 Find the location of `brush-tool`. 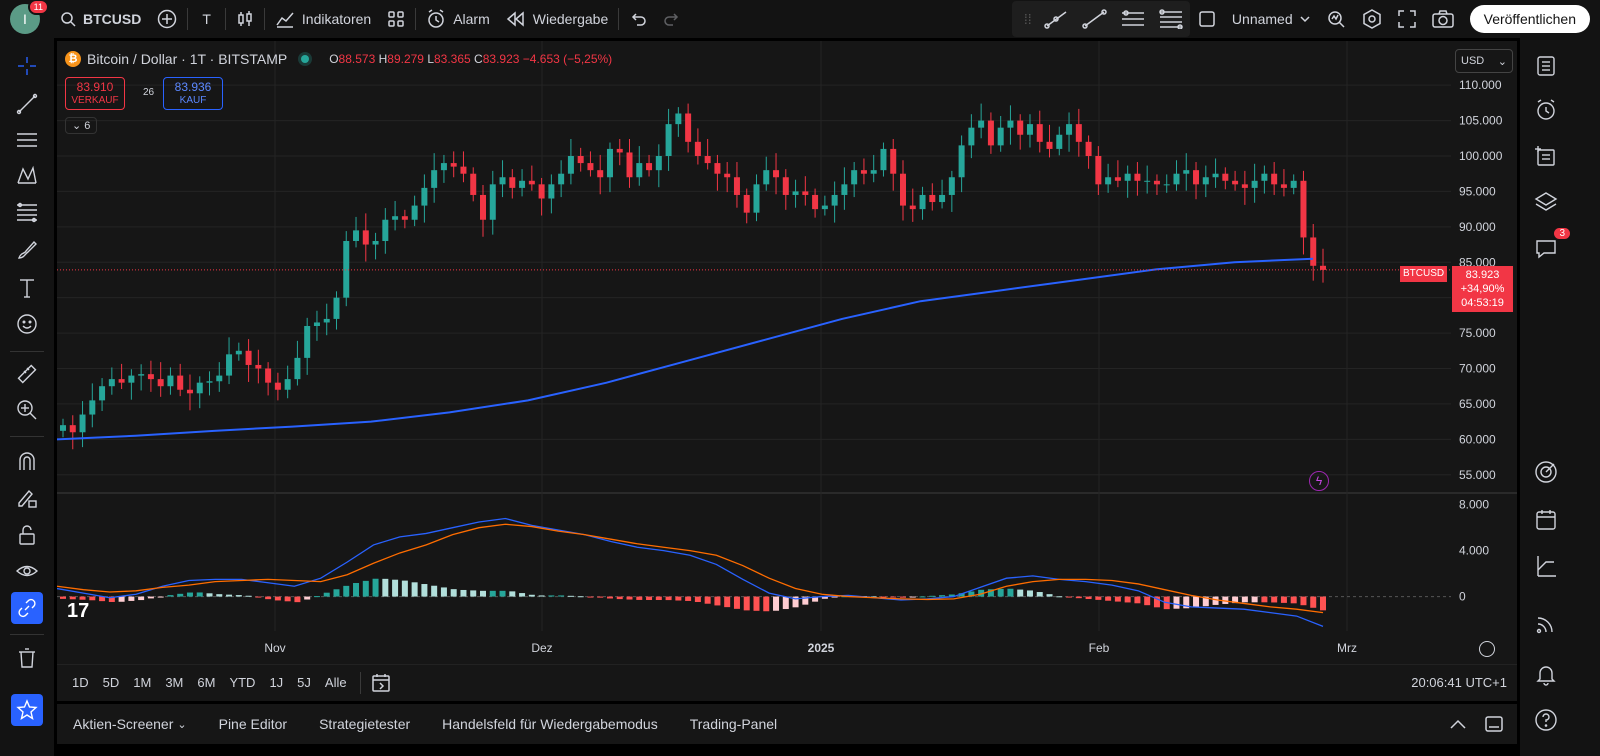

brush-tool is located at coordinates (27, 250).